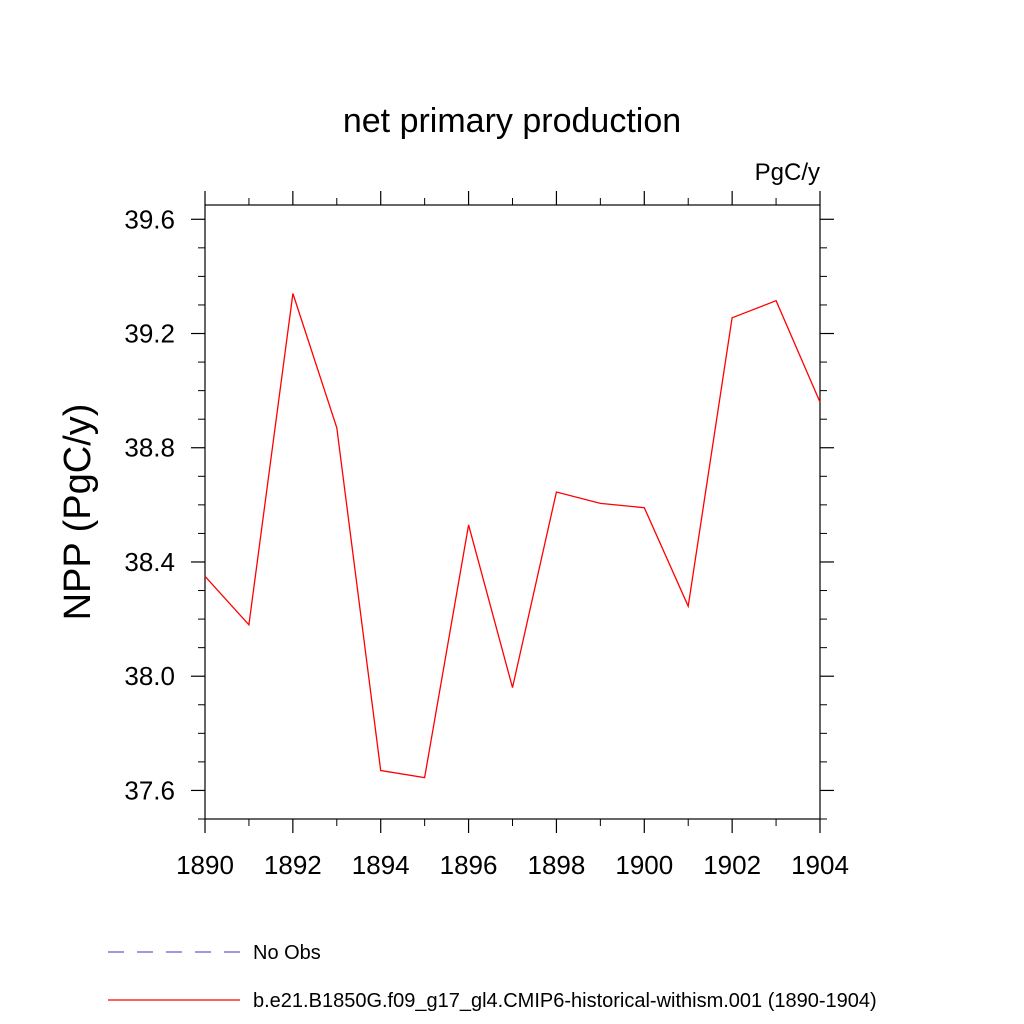  What do you see at coordinates (557, 865) in the screenshot?
I see `x-tick-label: 1898` at bounding box center [557, 865].